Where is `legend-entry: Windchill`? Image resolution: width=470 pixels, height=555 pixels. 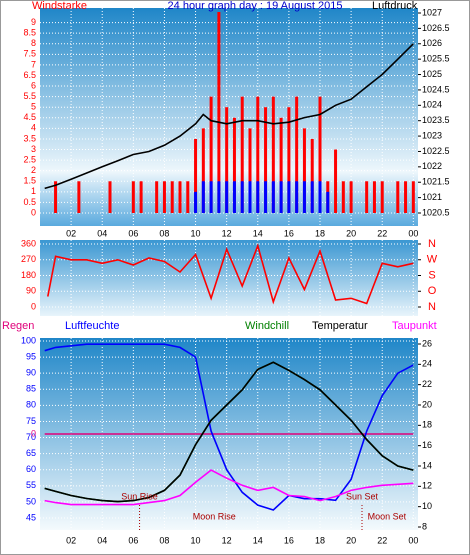 legend-entry: Windchill is located at coordinates (267, 326).